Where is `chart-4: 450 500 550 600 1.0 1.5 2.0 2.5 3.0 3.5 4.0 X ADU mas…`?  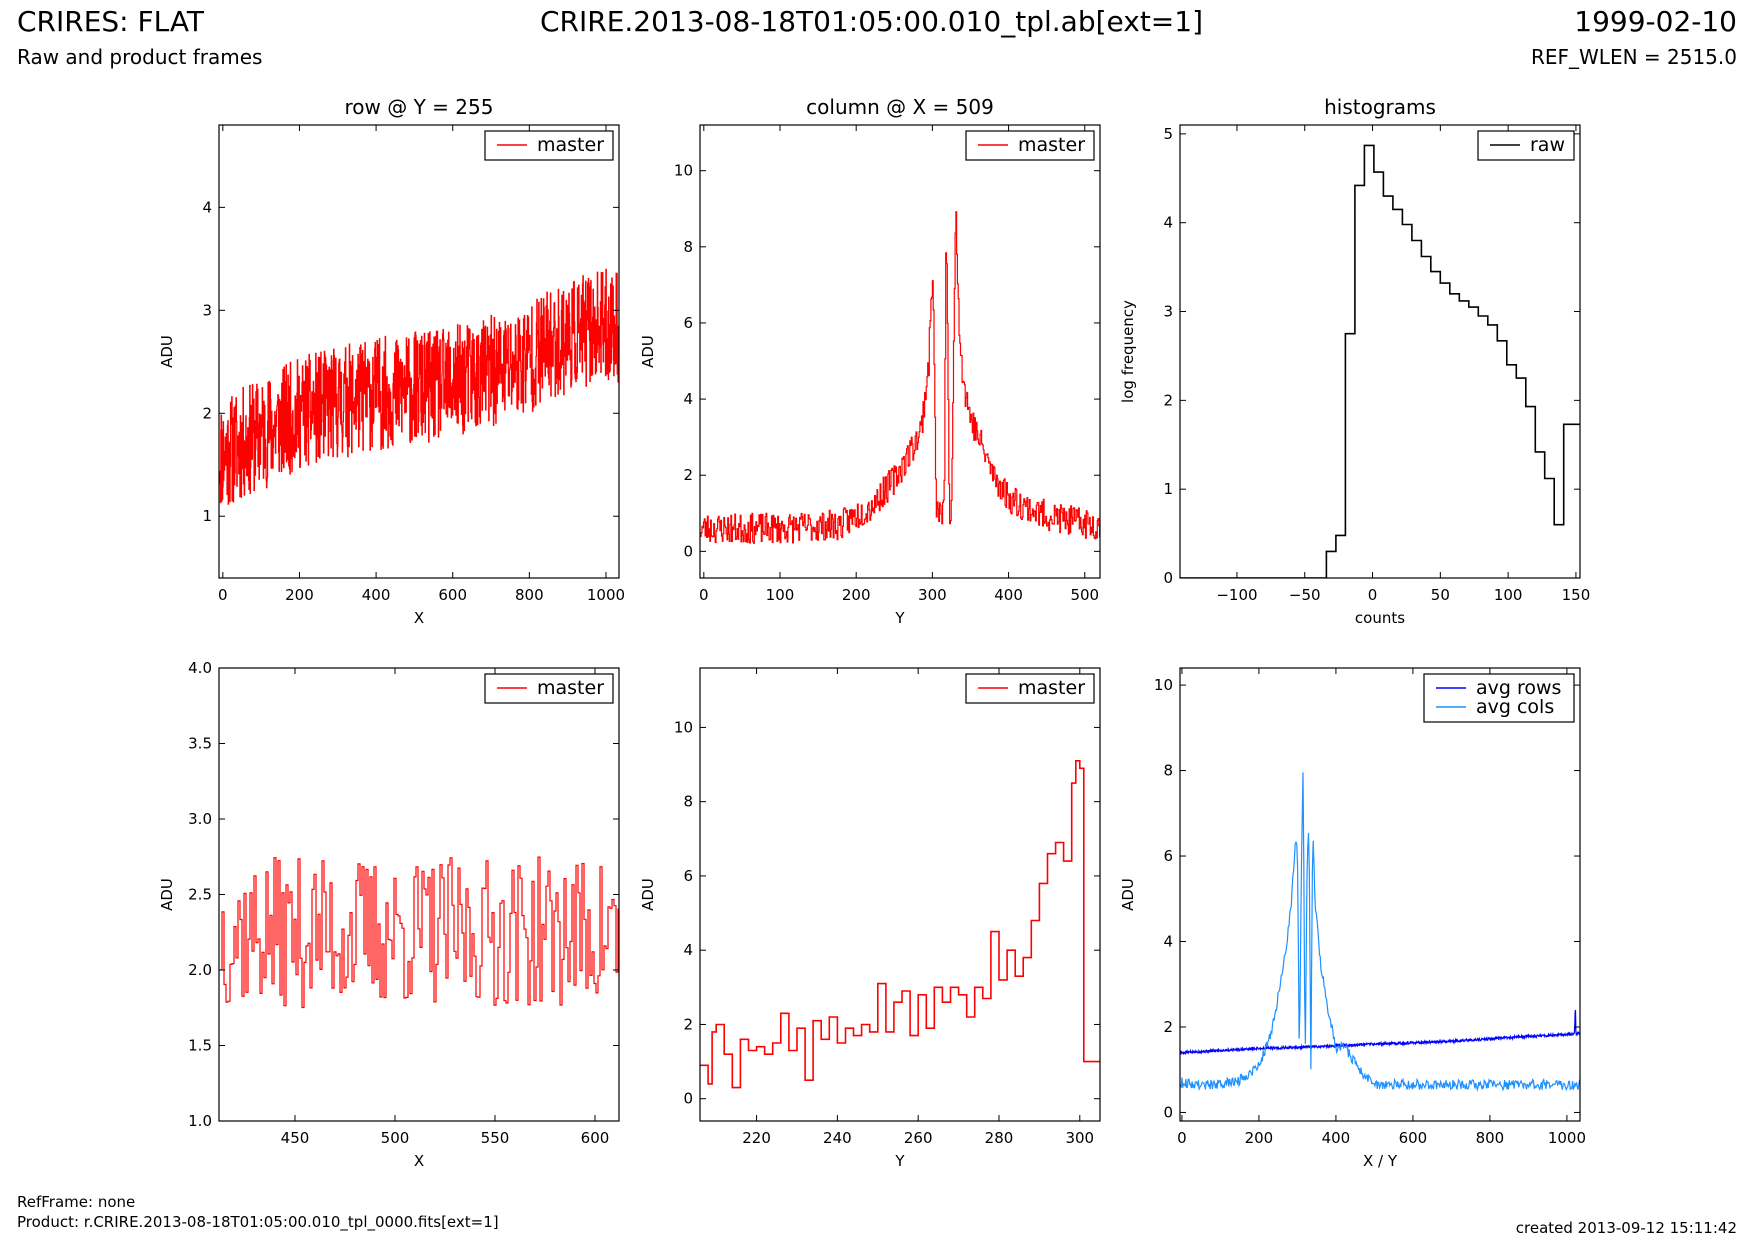
chart-4: 450 500 550 600 1.0 1.5 2.0 2.5 3.0 3.5 4.0 X ADU mas… is located at coordinates (389, 914).